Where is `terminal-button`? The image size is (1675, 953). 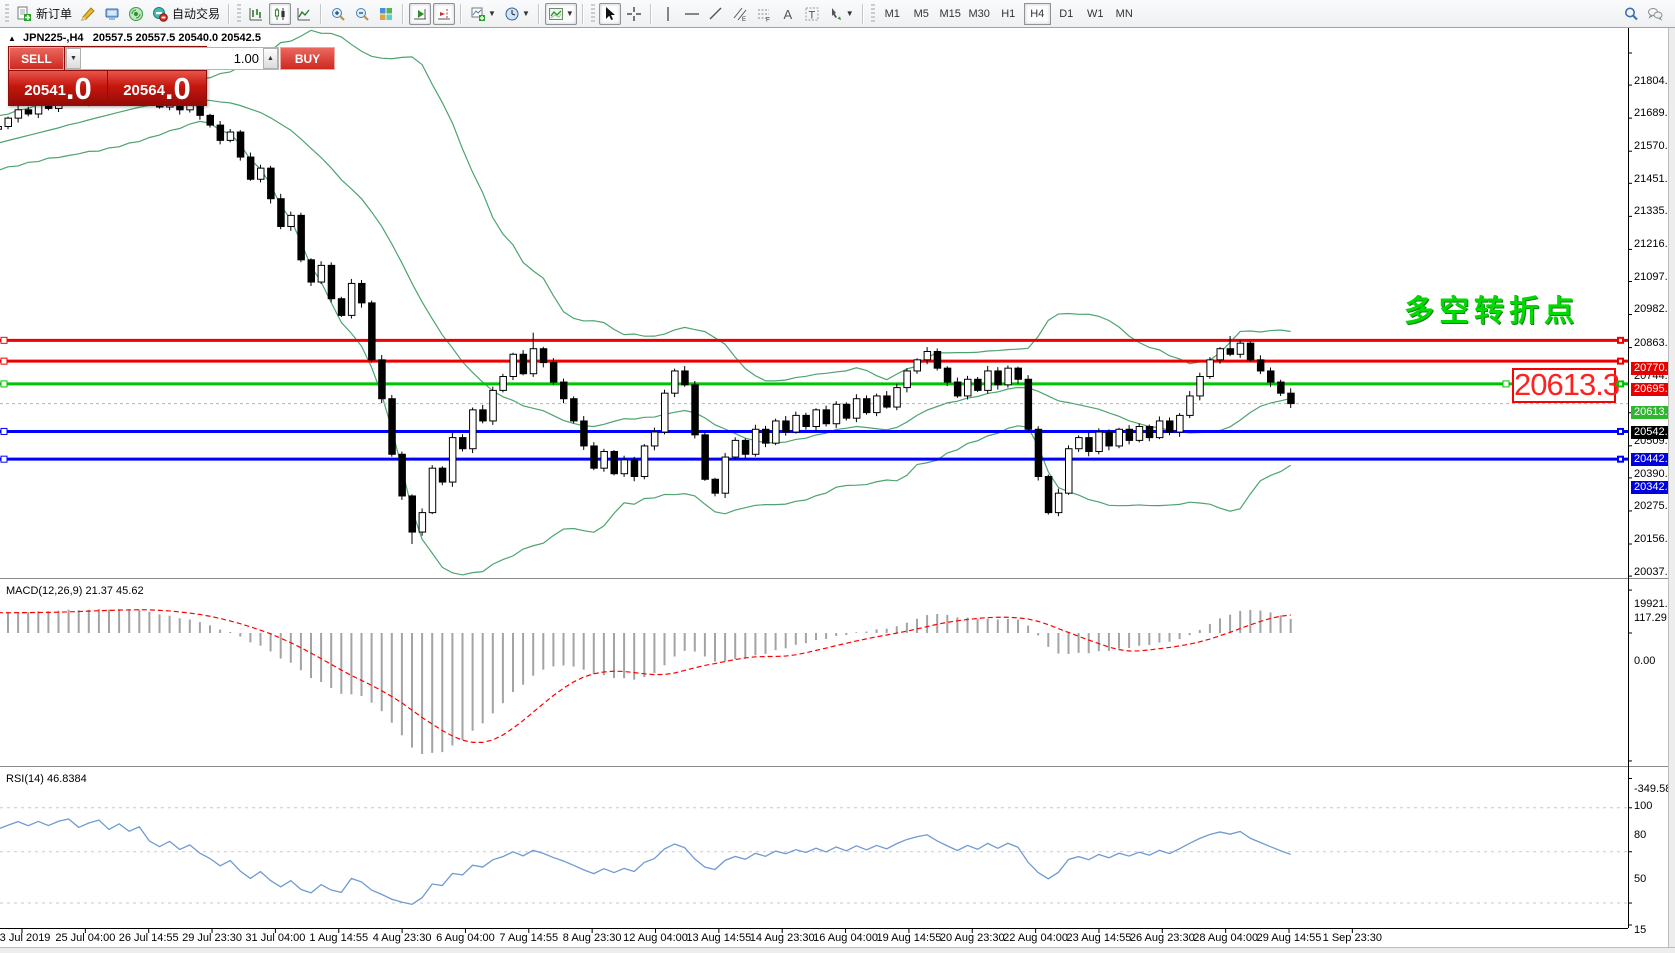
terminal-button is located at coordinates (112, 14).